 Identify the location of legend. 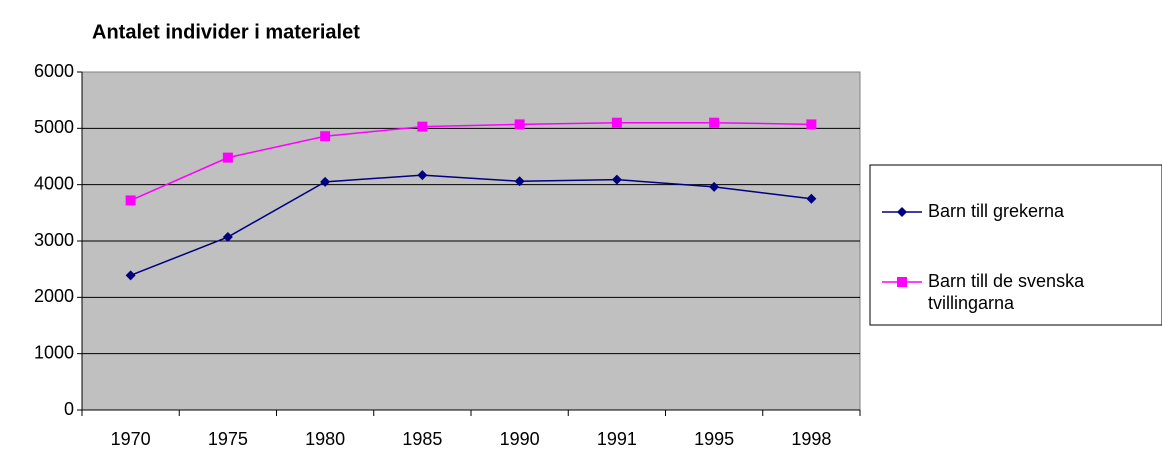
(1015, 245).